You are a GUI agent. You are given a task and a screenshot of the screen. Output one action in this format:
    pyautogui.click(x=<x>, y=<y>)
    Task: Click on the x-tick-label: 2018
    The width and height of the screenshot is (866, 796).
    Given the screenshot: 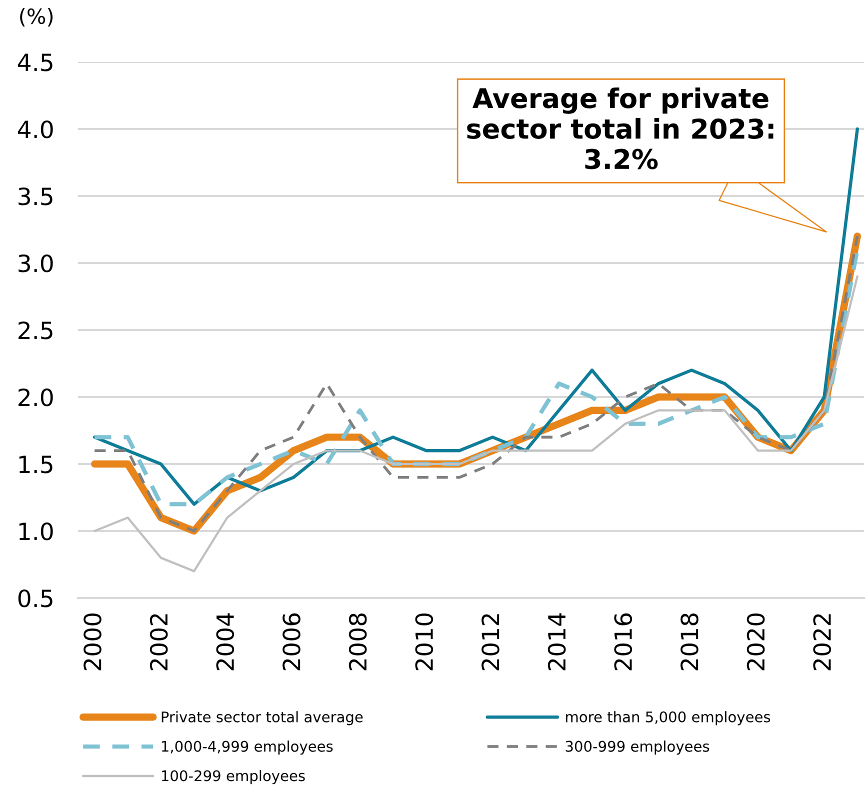 What is the action you would take?
    pyautogui.click(x=689, y=642)
    